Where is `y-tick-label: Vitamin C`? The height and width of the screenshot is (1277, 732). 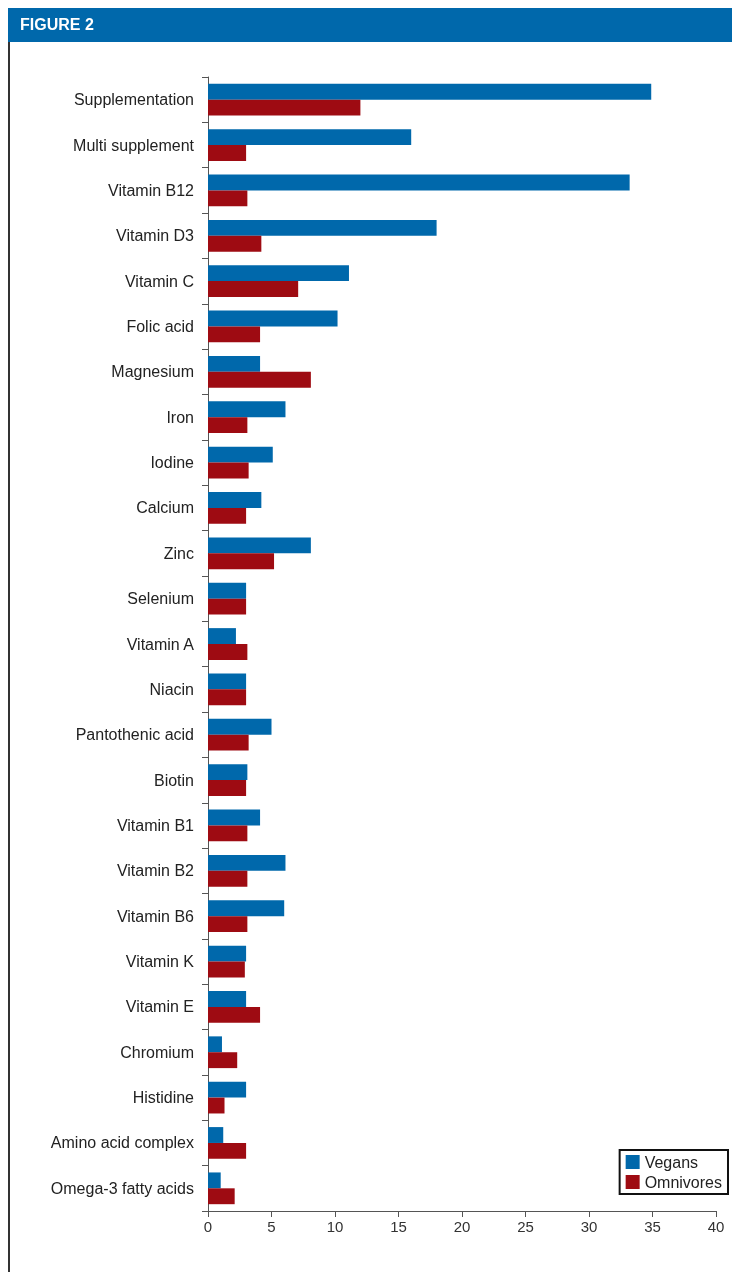
y-tick-label: Vitamin C is located at coordinates (159, 281).